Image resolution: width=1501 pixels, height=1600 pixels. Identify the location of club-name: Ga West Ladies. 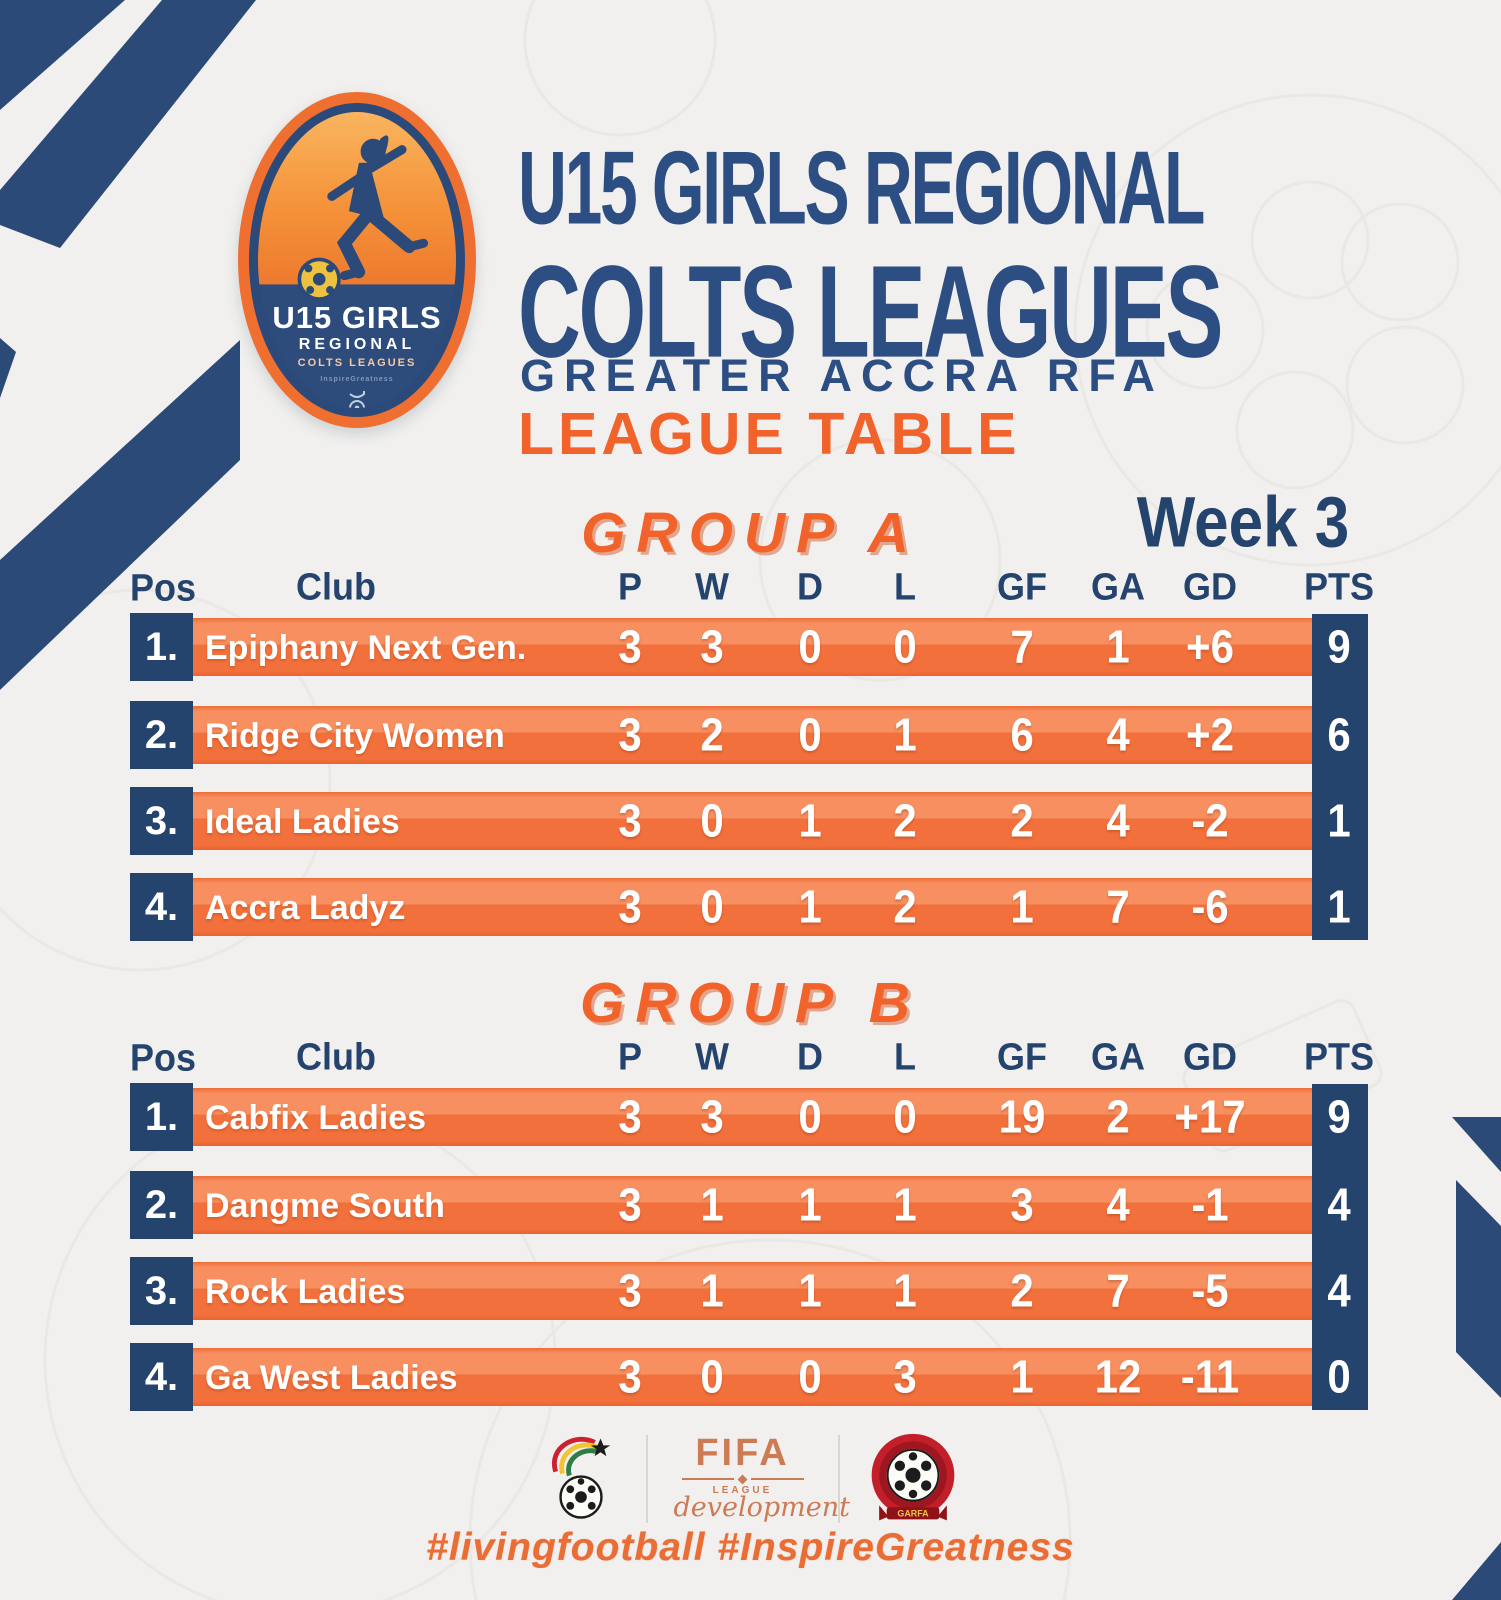
(331, 1378).